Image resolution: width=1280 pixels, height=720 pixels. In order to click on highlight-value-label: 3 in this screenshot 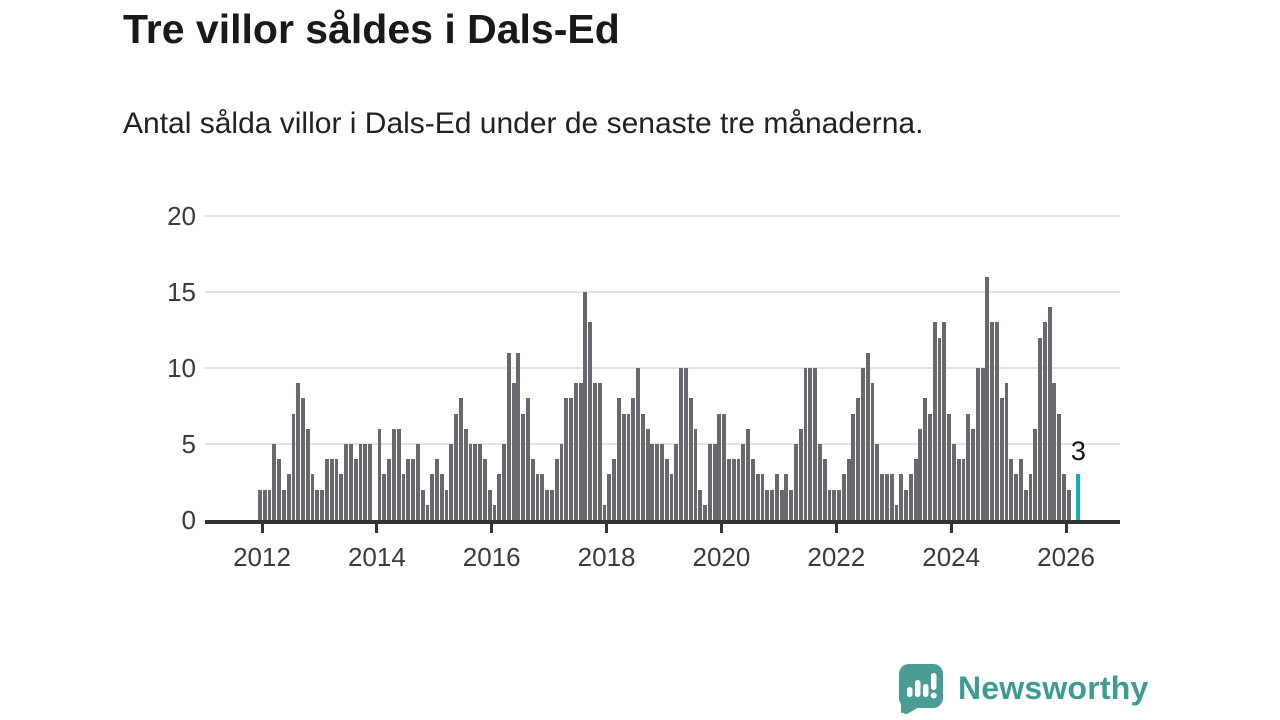, I will do `click(1078, 451)`.